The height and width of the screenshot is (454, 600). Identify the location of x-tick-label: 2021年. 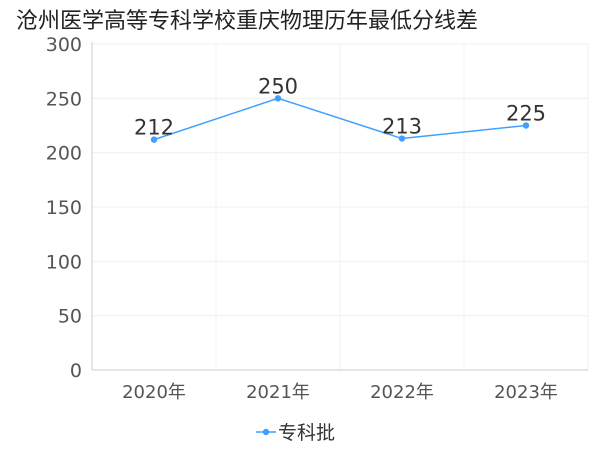
(278, 392).